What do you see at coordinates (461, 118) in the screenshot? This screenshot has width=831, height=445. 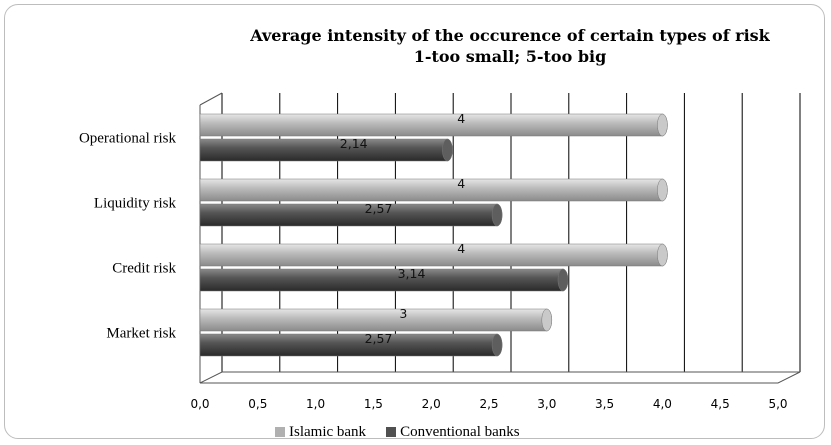 I see `data-label-islamic-0: 4` at bounding box center [461, 118].